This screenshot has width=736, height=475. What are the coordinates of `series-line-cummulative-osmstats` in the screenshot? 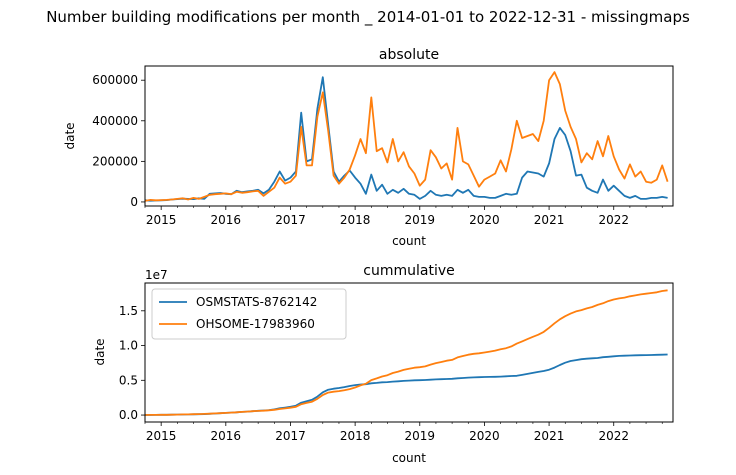 It's located at (406, 384).